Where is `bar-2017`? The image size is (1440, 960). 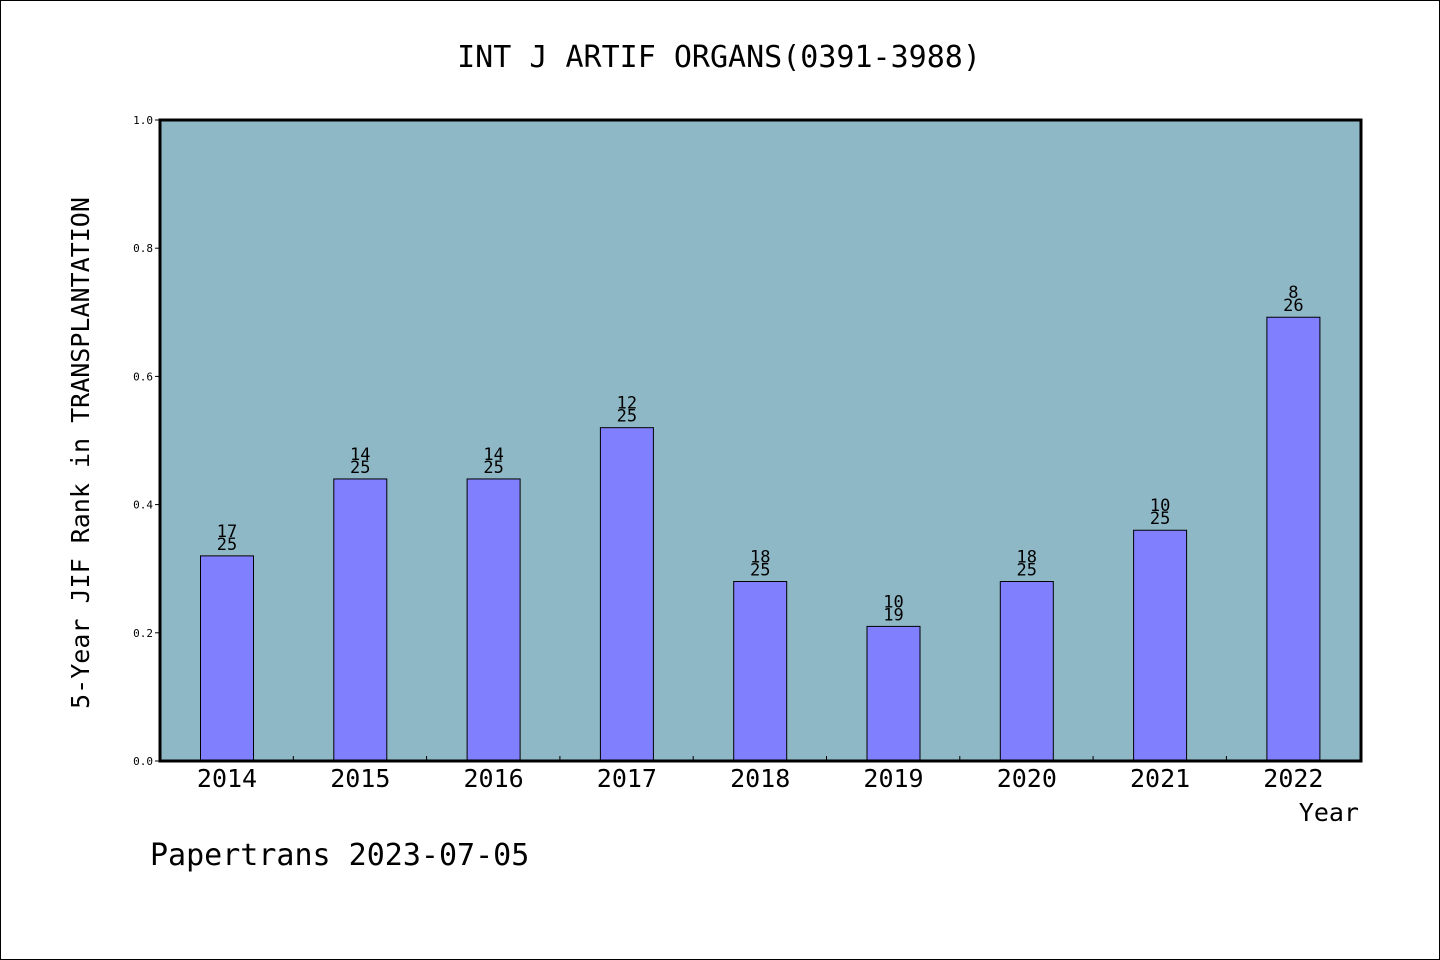 bar-2017 is located at coordinates (626, 594).